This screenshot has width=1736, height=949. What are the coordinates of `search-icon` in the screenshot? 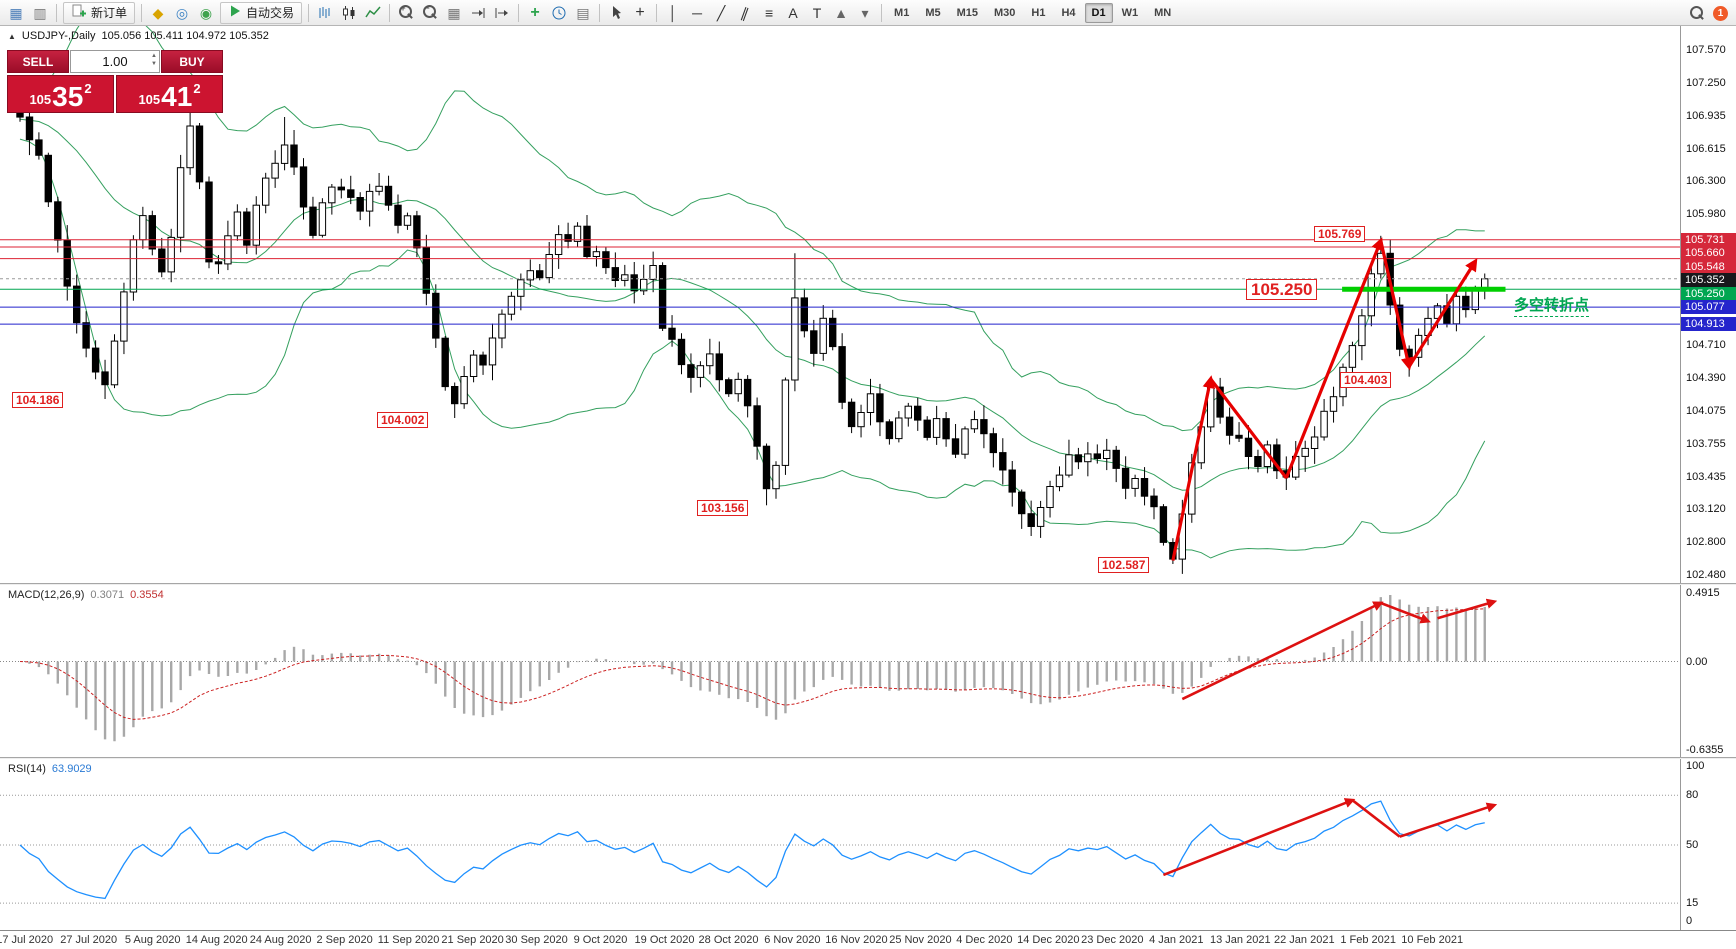 It's located at (1697, 13).